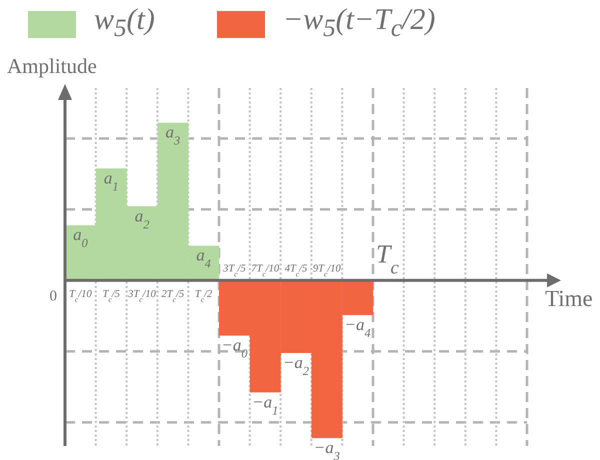 Image resolution: width=600 pixels, height=460 pixels. Describe the element at coordinates (111, 296) in the screenshot. I see `x-tick-label: T$_{c}$/5` at that location.